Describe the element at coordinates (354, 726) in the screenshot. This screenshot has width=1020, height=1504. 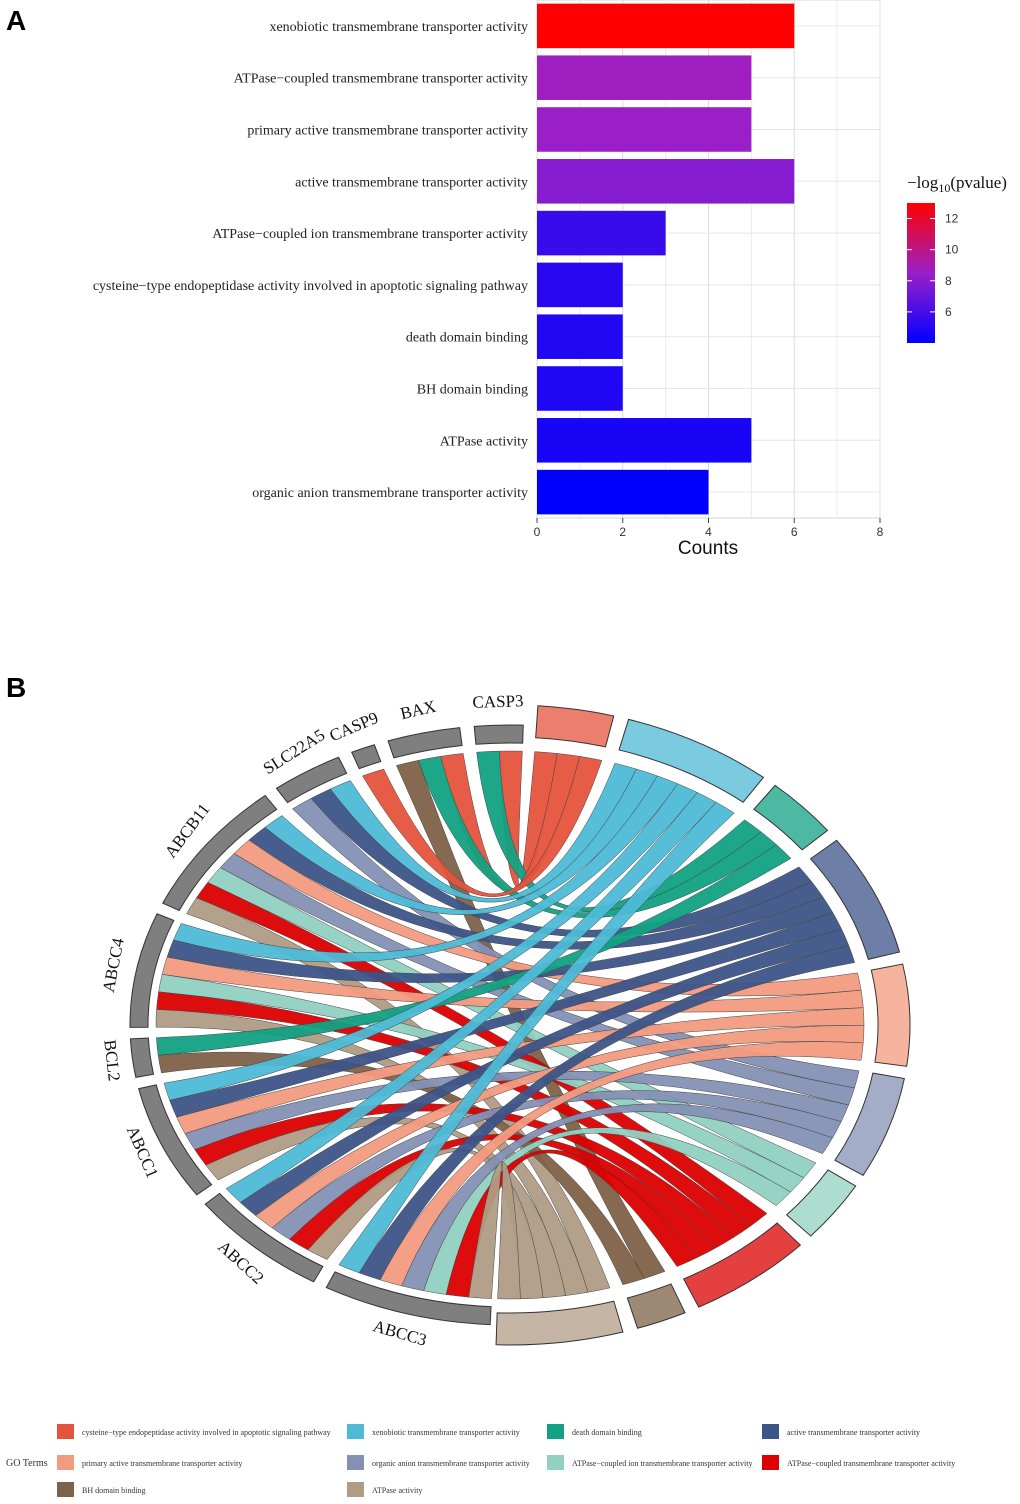
I see `gene-label: CASP9` at that location.